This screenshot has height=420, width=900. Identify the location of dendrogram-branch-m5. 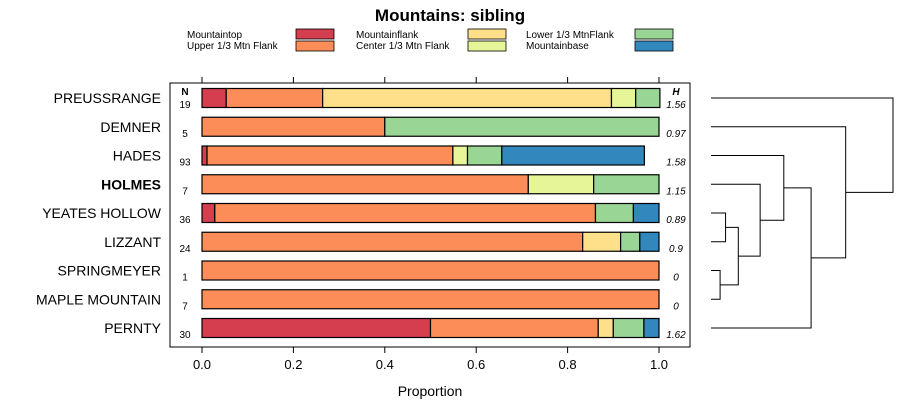
(748, 188).